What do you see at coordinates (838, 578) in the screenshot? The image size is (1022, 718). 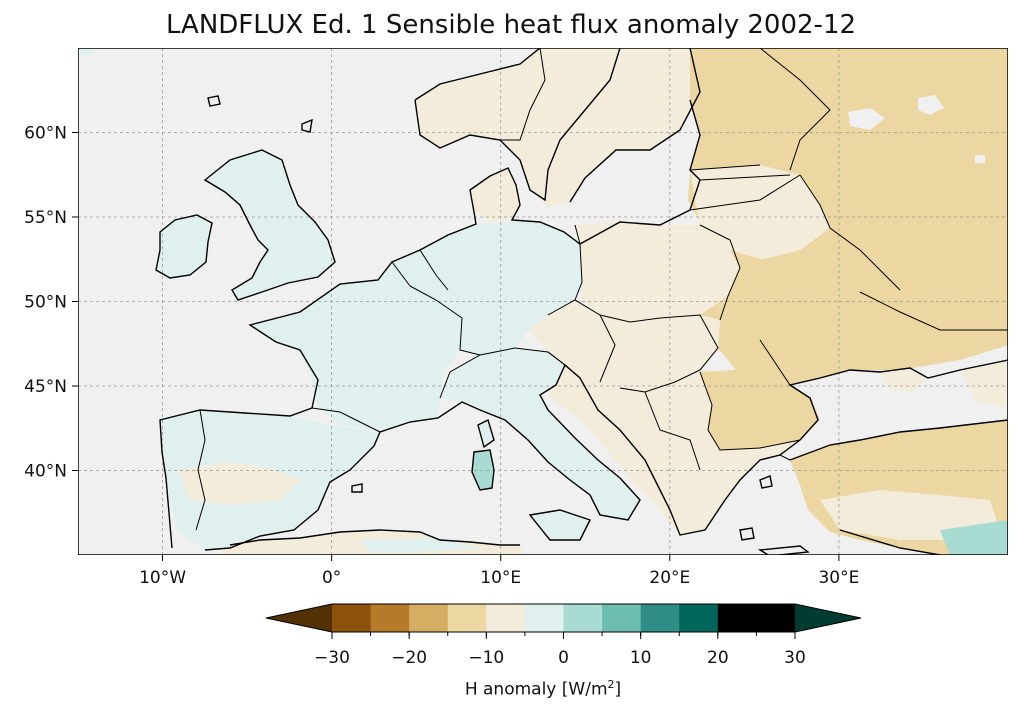 I see `lon-tick-label: 30°E` at bounding box center [838, 578].